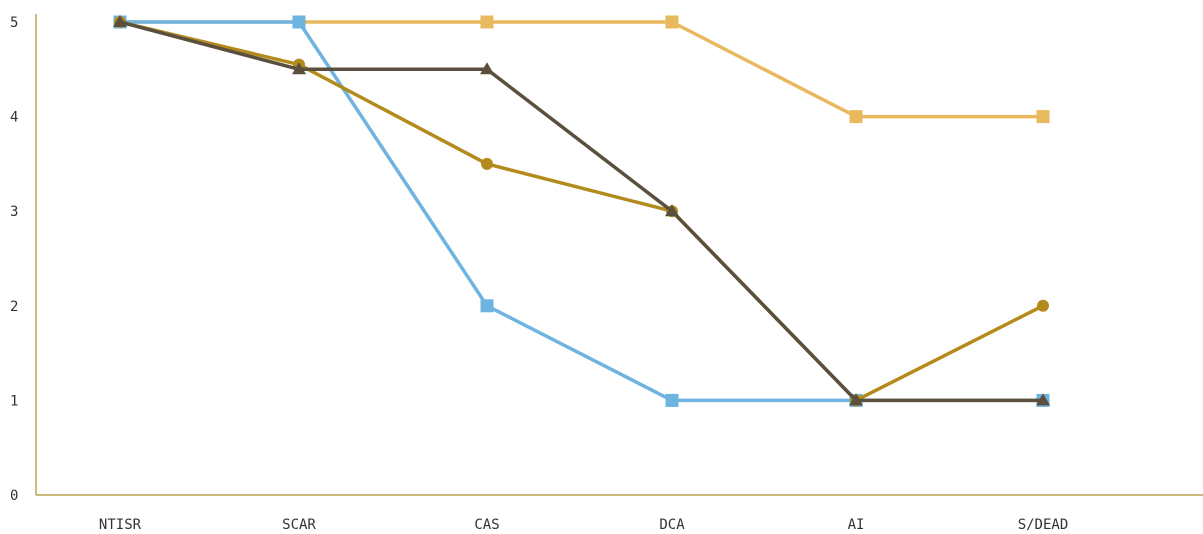 The image size is (1203, 534). What do you see at coordinates (486, 525) in the screenshot?
I see `x-tick-label: CAS` at bounding box center [486, 525].